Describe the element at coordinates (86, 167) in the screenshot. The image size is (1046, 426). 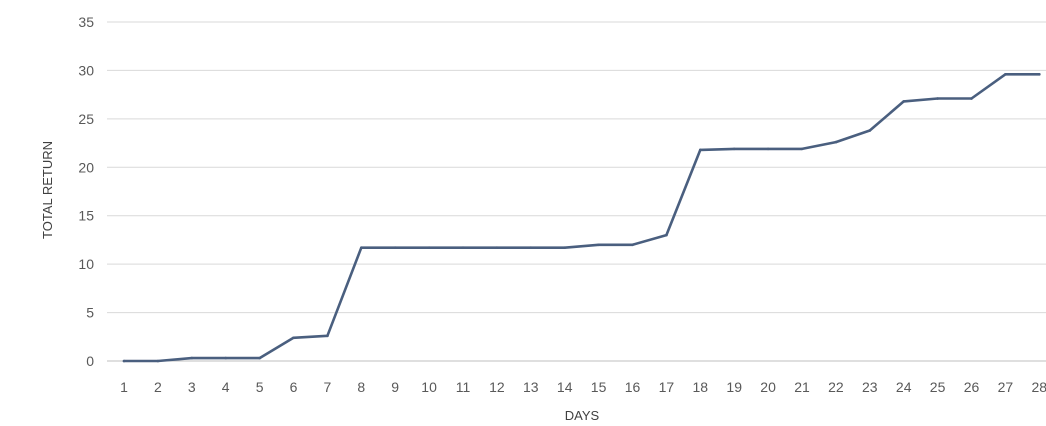
I see `y-tick-label: 20` at that location.